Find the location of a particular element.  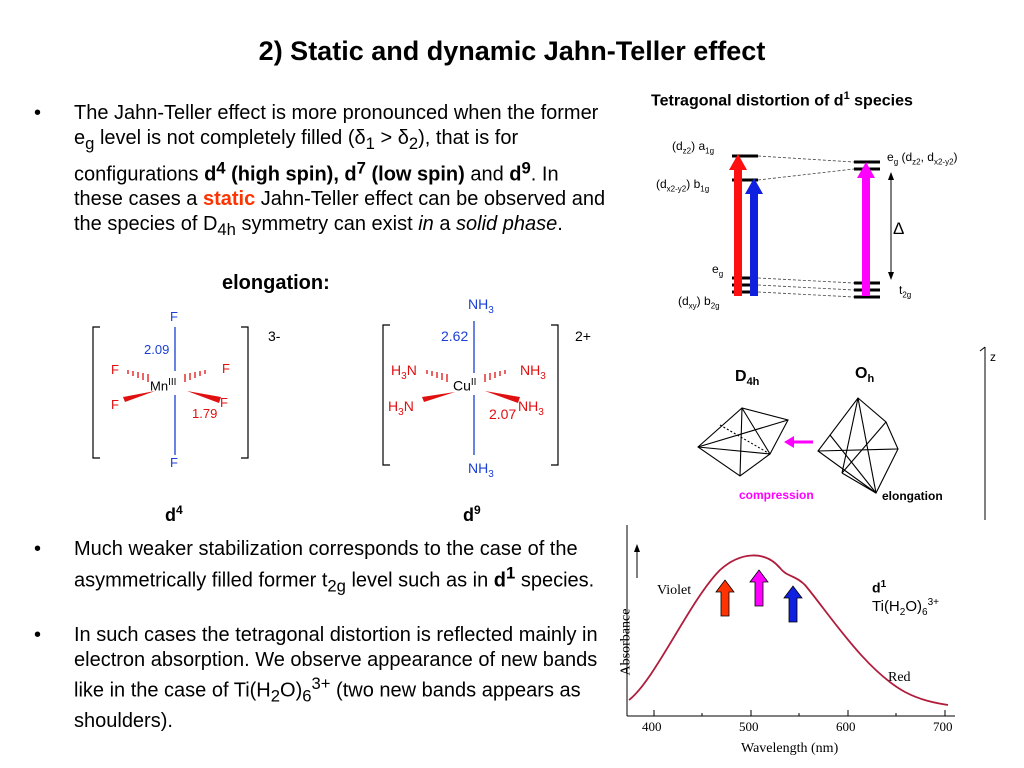

delta-label: Δ is located at coordinates (899, 228).